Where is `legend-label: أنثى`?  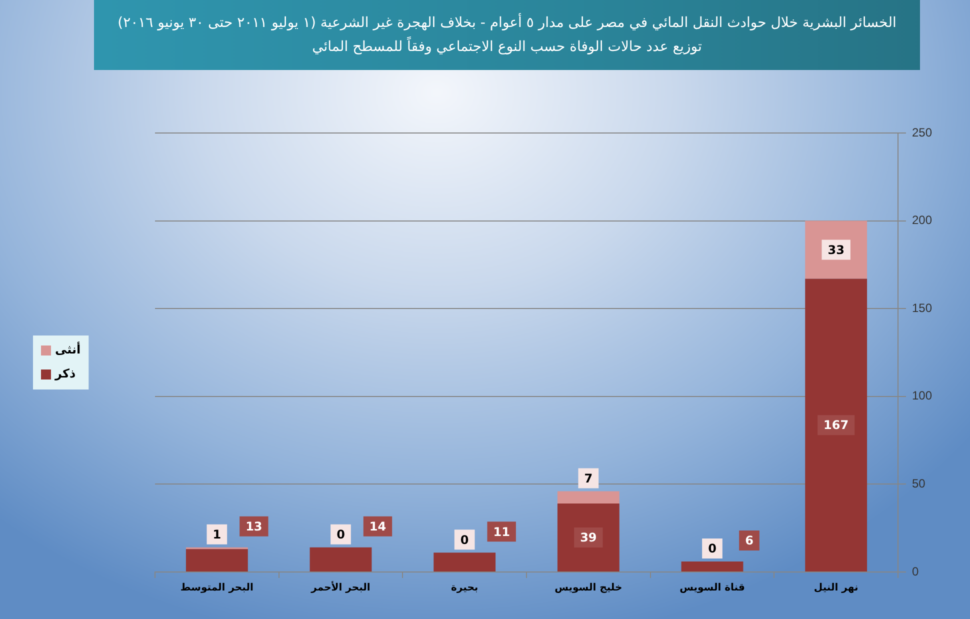
legend-label: أنثى is located at coordinates (68, 349).